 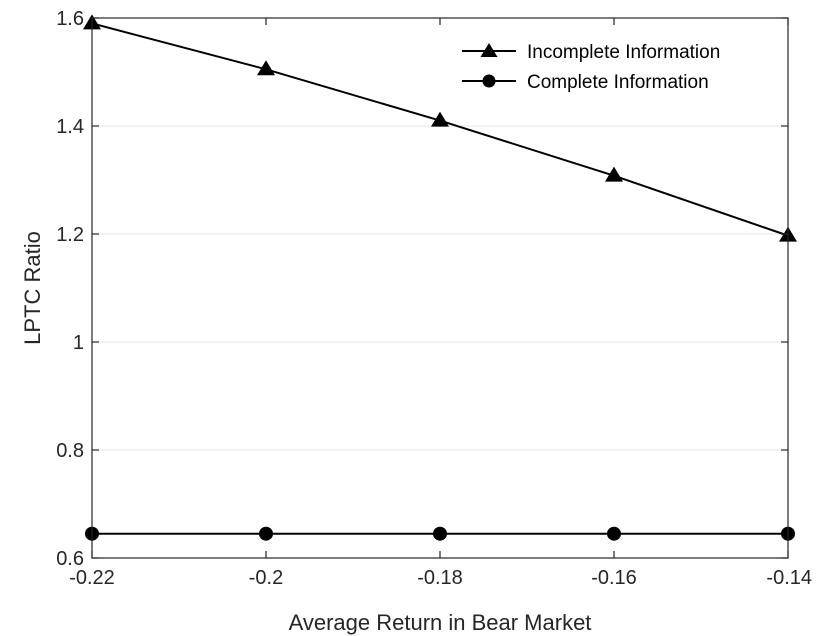 What do you see at coordinates (489, 81) in the screenshot?
I see `legend-circle-marker` at bounding box center [489, 81].